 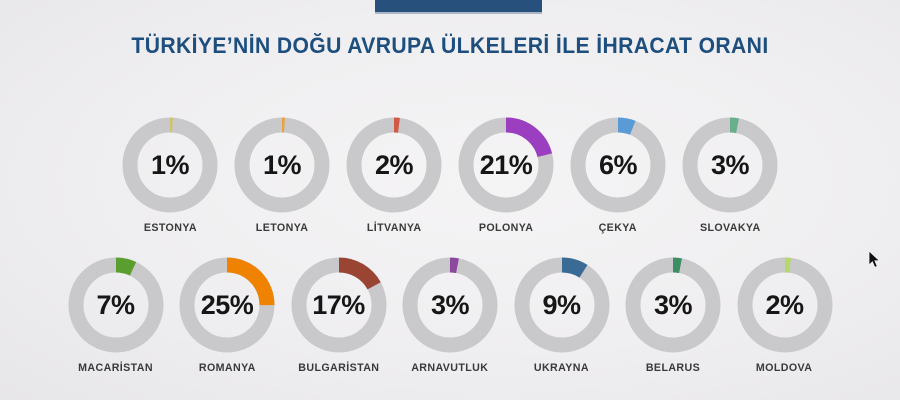 I want to click on donut-letonya: 1% LETONYA, so click(x=282, y=188).